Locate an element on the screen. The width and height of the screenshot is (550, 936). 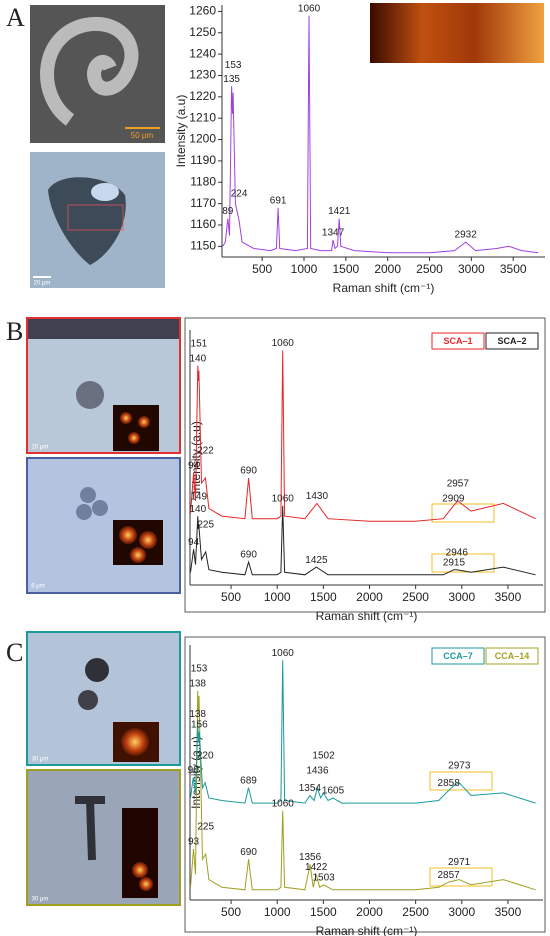
peak-label: 1347 is located at coordinates (333, 233).